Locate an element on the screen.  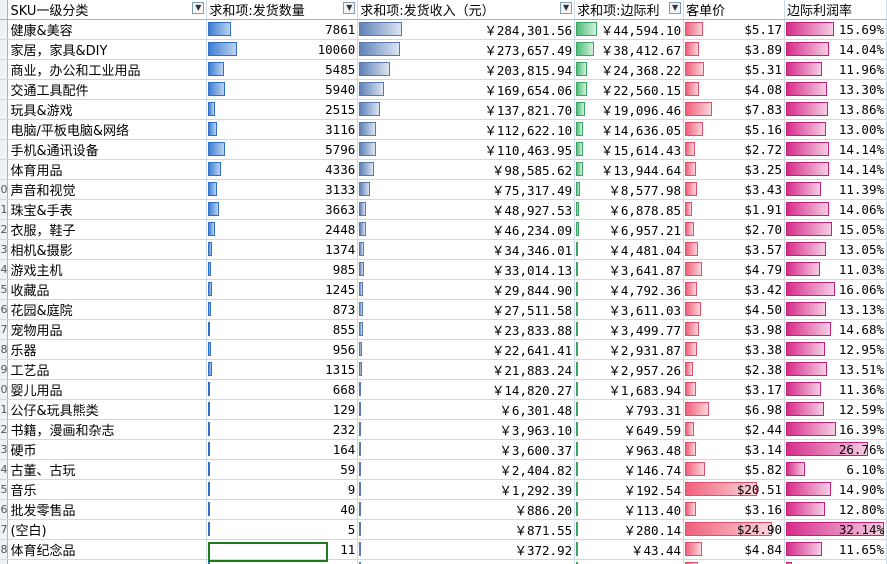
cell-price: $3.17 is located at coordinates (734, 389).